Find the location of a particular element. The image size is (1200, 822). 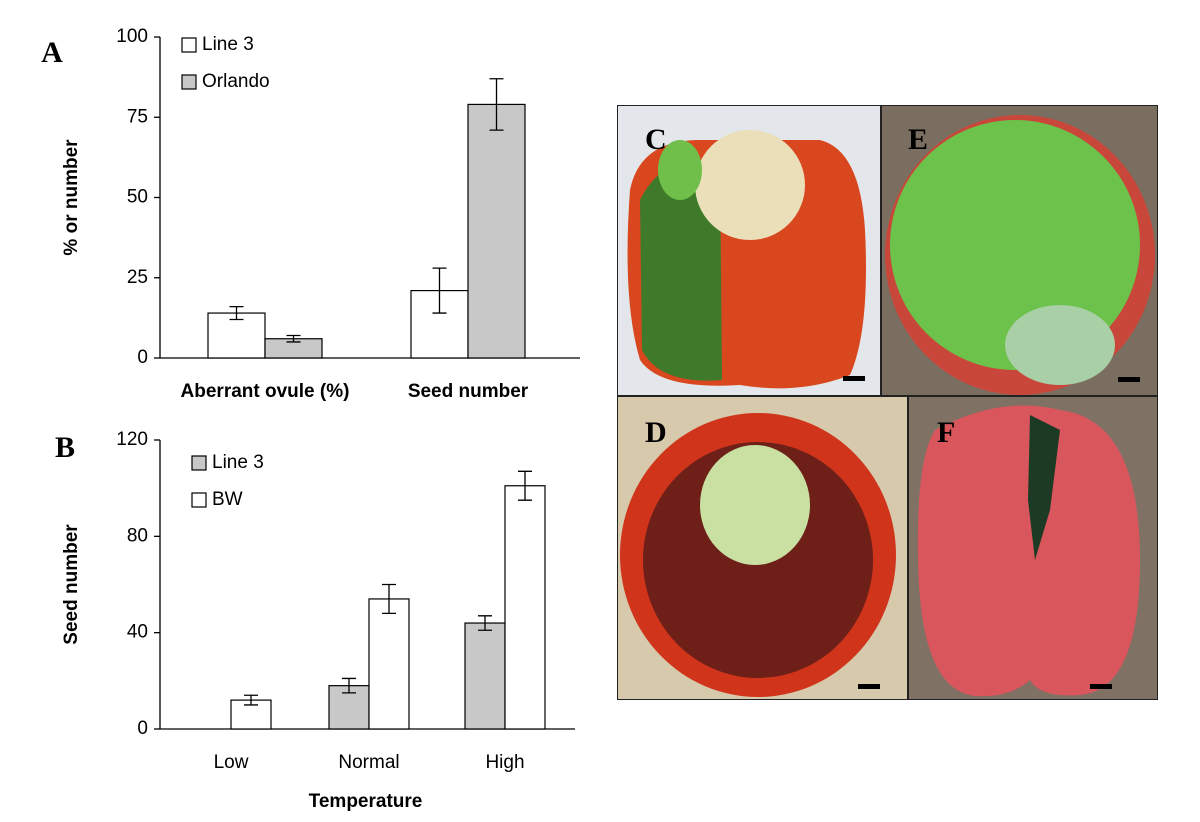

x-tick-label: Normal is located at coordinates (368, 762).